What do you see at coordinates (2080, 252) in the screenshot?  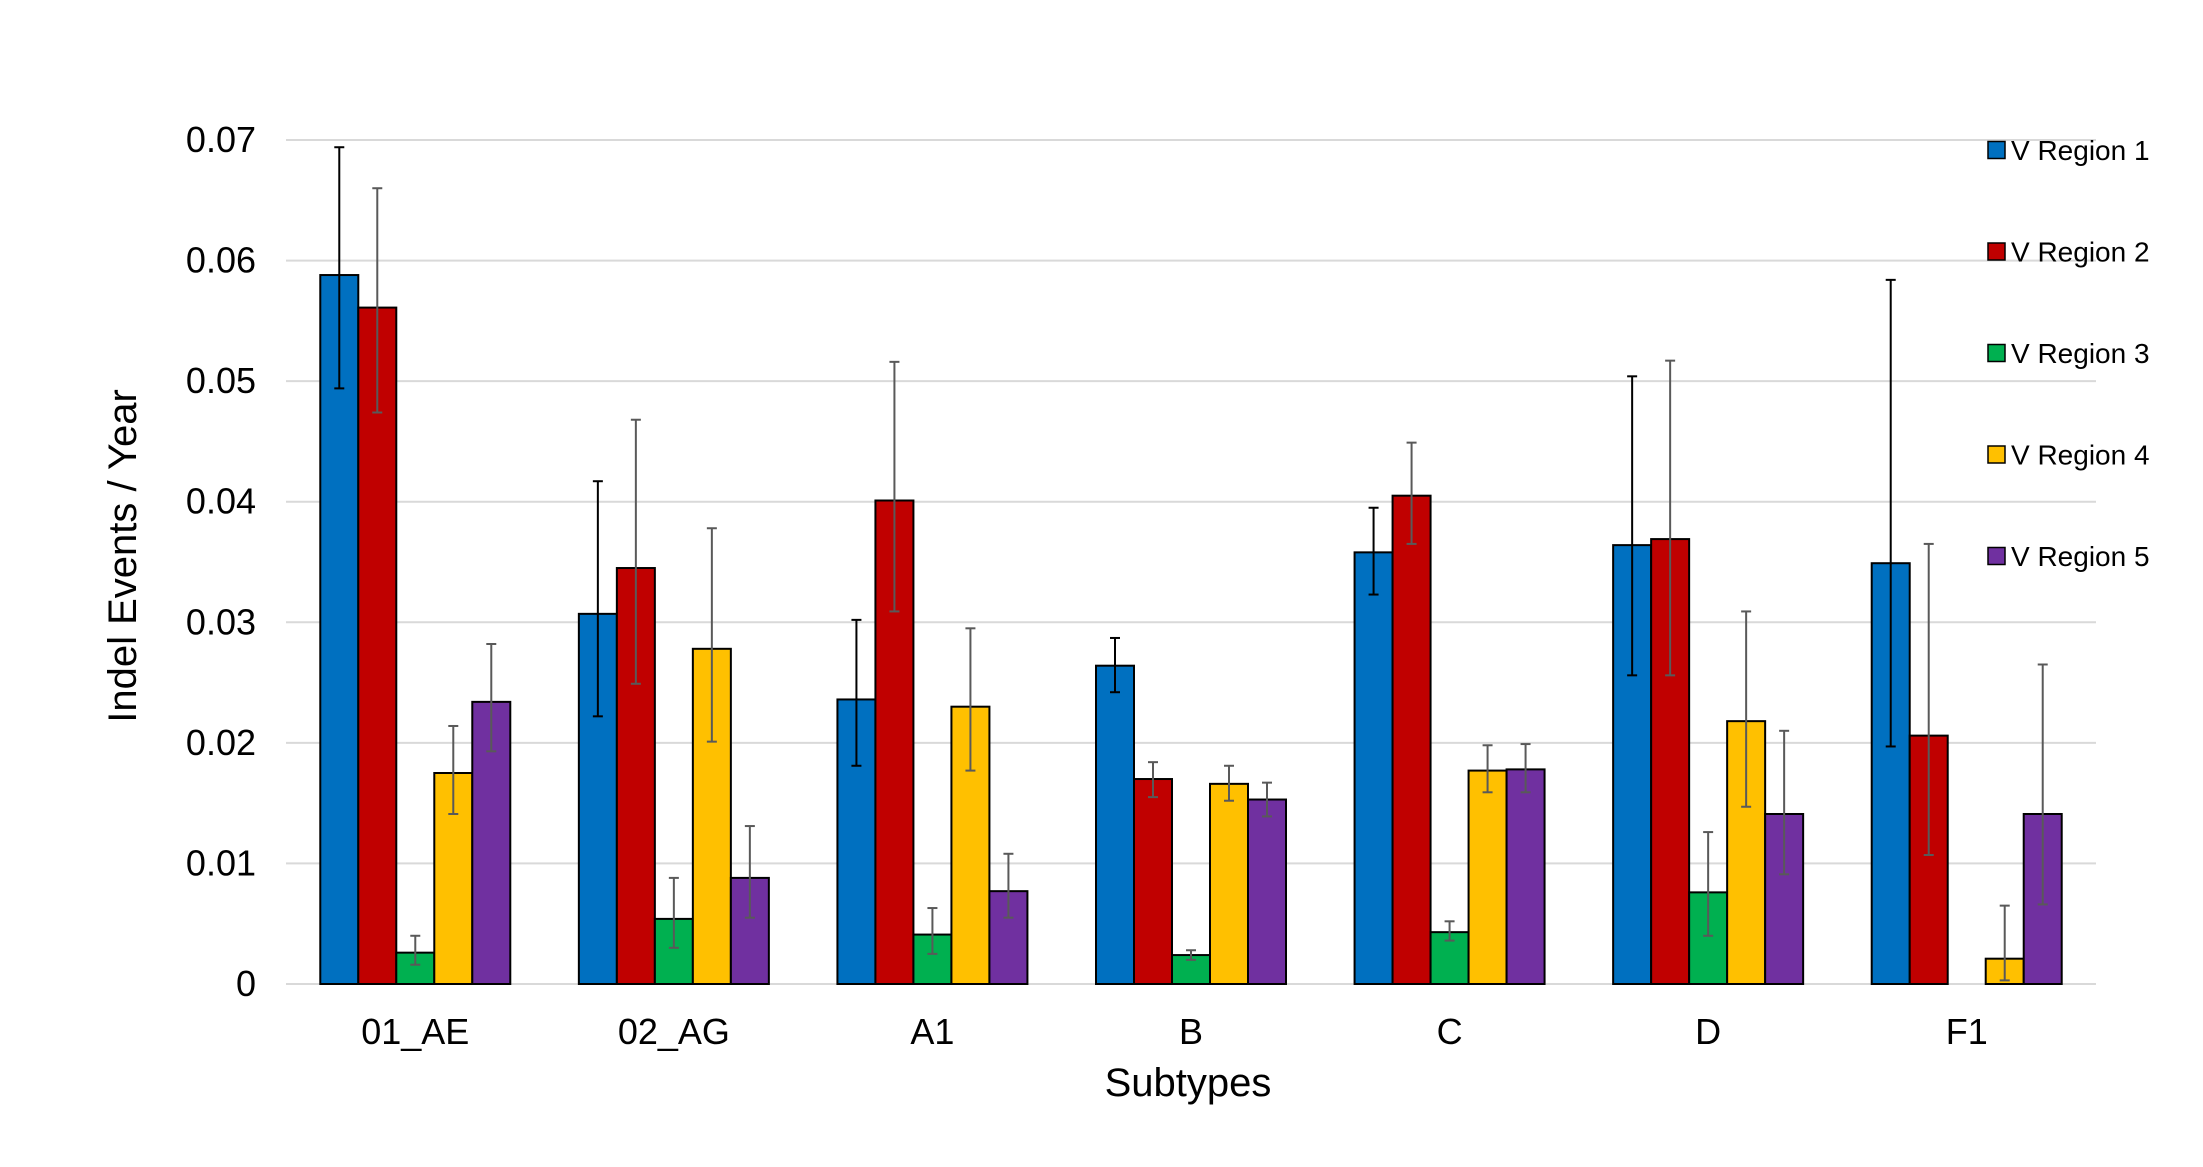 I see `legend-label: V Region 2` at bounding box center [2080, 252].